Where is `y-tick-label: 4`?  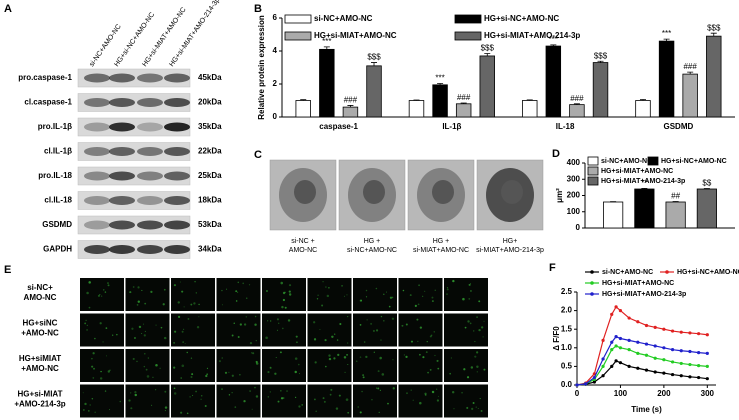 y-tick-label: 4 is located at coordinates (275, 50).